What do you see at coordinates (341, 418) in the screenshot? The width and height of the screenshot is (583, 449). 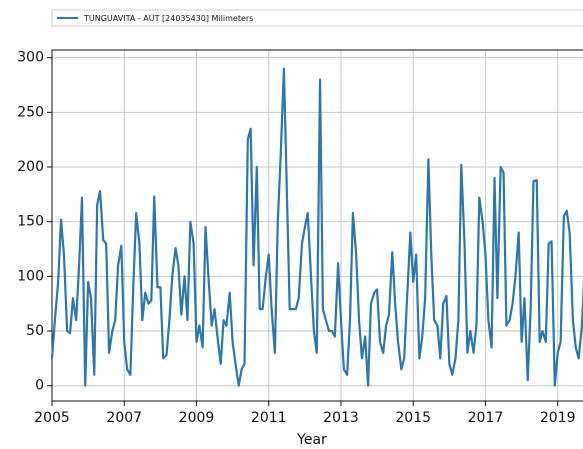 I see `x-tick-label: 2013` at bounding box center [341, 418].